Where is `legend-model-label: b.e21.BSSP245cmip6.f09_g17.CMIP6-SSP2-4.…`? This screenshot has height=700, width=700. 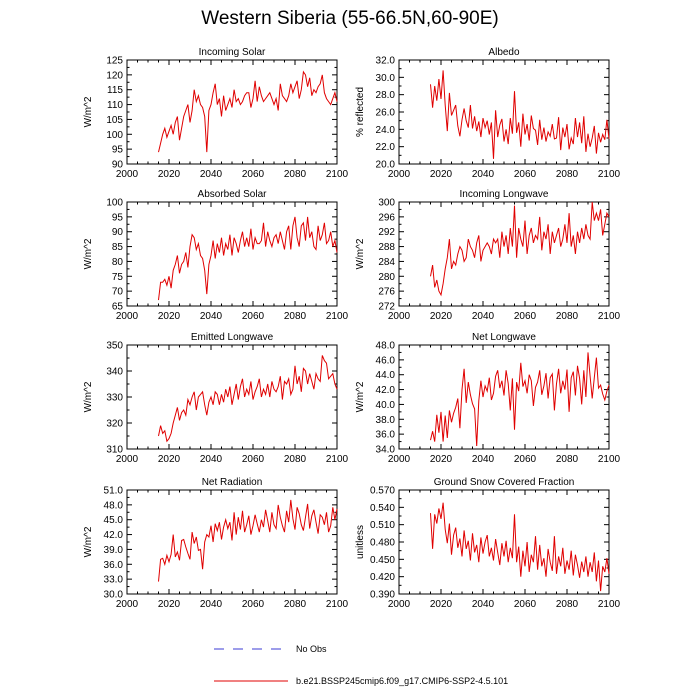 legend-model-label: b.e21.BSSP245cmip6.f09_g17.CMIP6-SSP2-4.… is located at coordinates (402, 681).